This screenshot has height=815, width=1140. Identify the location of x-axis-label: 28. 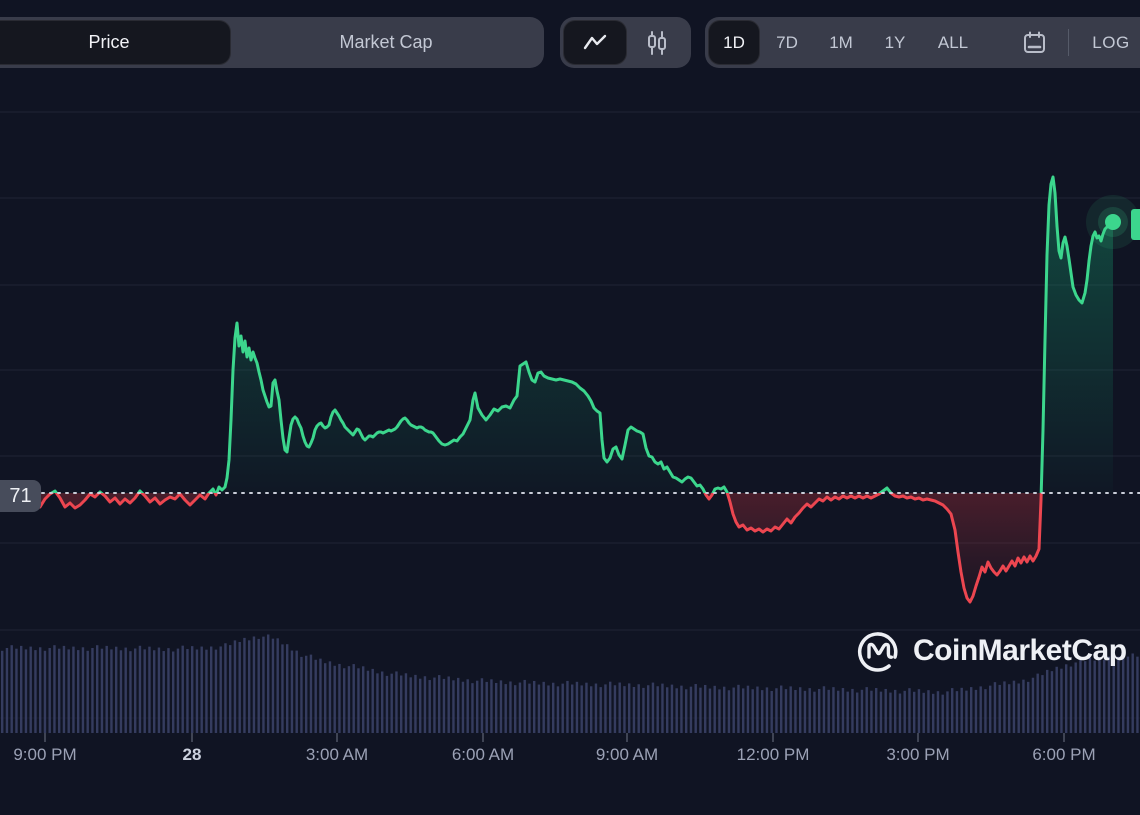
(192, 754).